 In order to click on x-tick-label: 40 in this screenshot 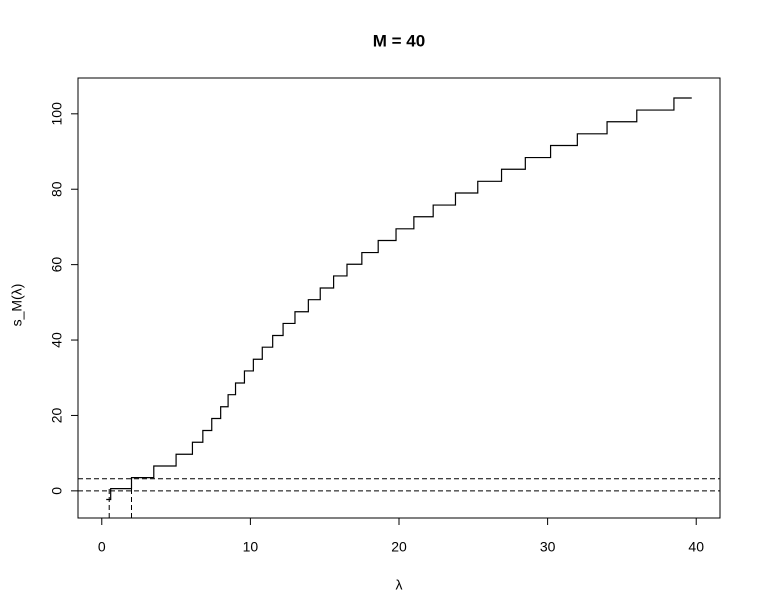, I will do `click(696, 547)`.